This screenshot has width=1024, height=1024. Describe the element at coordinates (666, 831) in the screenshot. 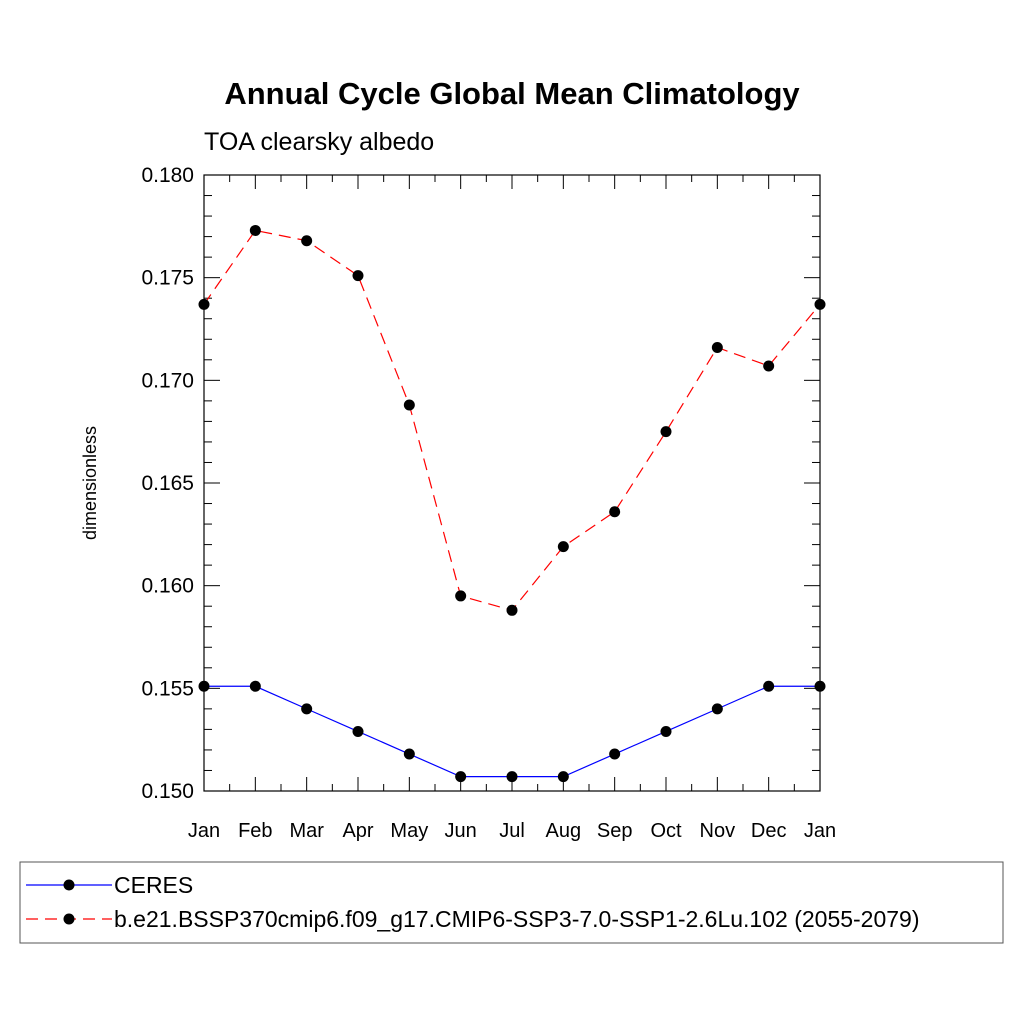

I see `x-tick-label: Oct` at that location.